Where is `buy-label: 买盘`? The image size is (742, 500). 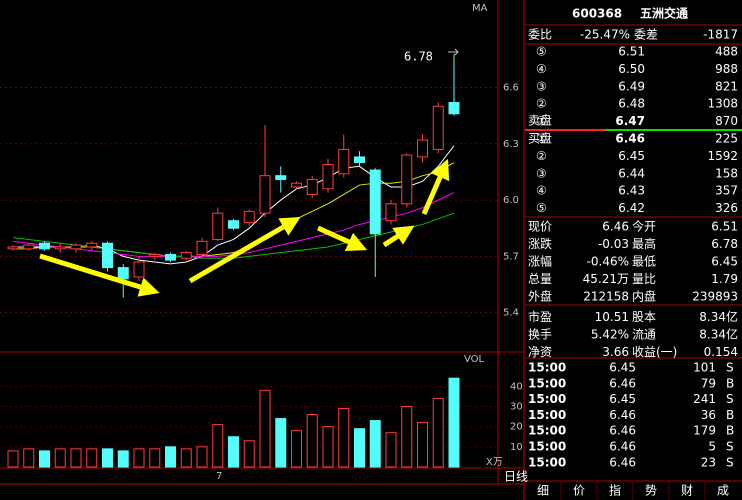 buy-label: 买盘 is located at coordinates (540, 138).